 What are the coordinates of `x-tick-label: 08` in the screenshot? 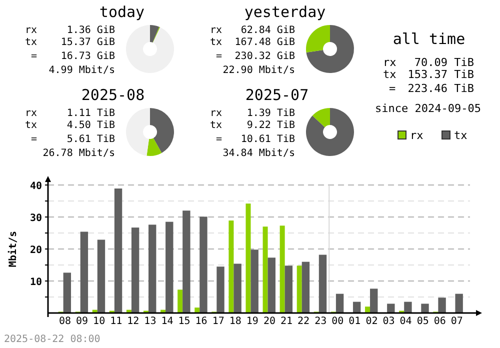 It's located at (65, 321).